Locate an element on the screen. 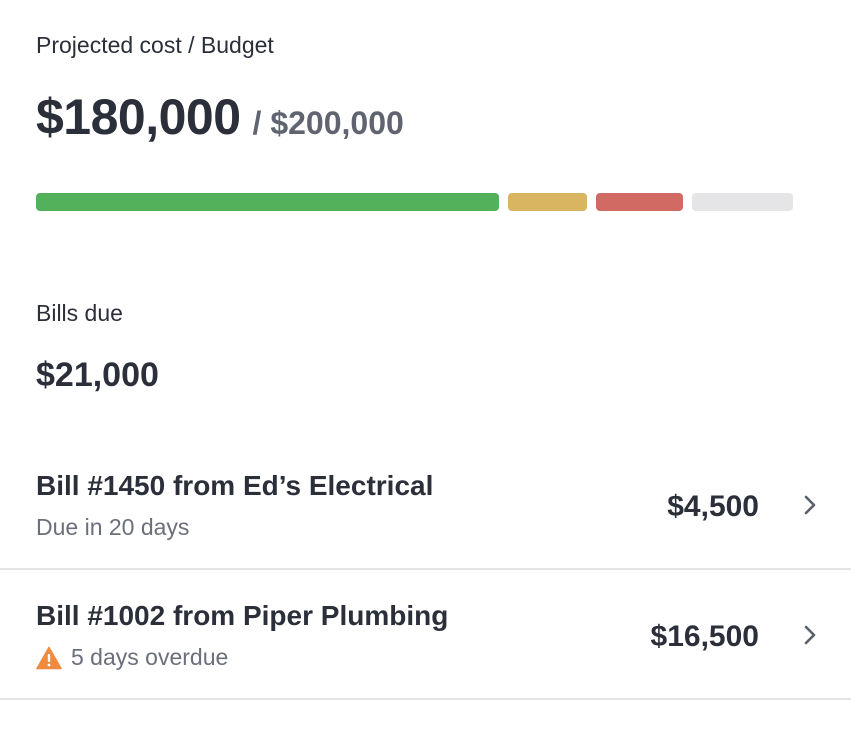  projected-cost: $180,000 is located at coordinates (138, 117).